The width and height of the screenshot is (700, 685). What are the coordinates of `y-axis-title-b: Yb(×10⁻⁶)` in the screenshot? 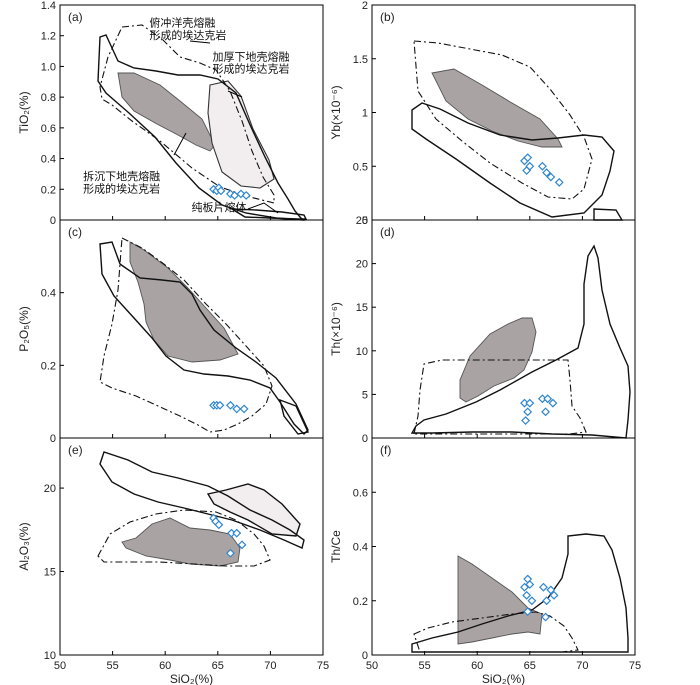 It's located at (336, 112).